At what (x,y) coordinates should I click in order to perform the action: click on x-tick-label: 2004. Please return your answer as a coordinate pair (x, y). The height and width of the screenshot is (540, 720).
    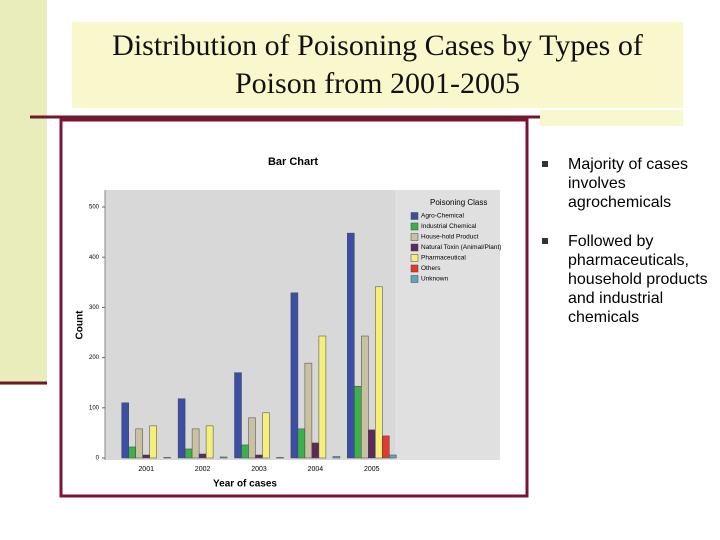
    Looking at the image, I should click on (316, 469).